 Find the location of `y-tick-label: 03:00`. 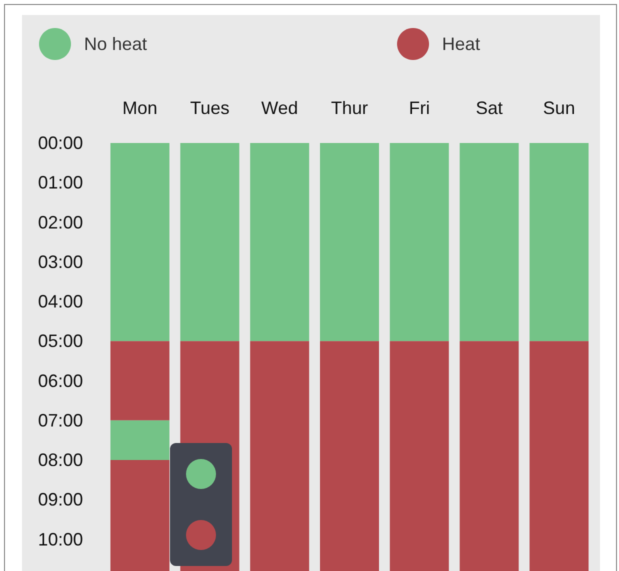

y-tick-label: 03:00 is located at coordinates (60, 262).